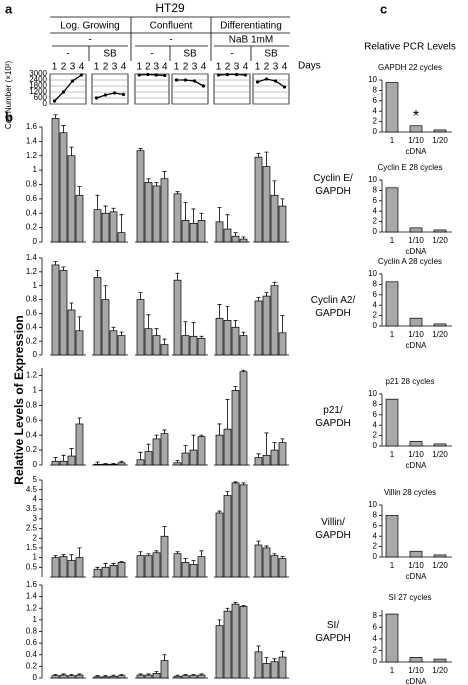 This screenshot has height=685, width=468. What do you see at coordinates (38, 85) in the screenshot?
I see `y-tick-label: 1800` at bounding box center [38, 85].